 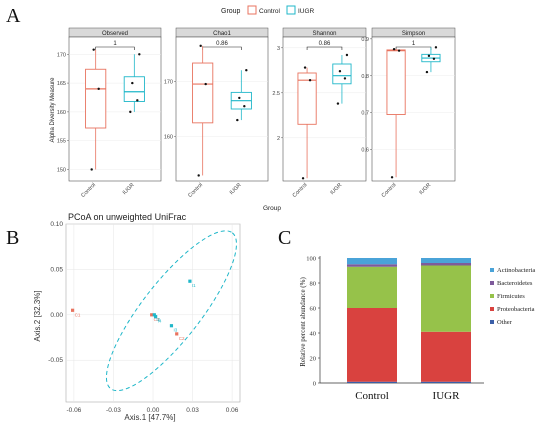 I want to click on y-tick-label: 3, so click(x=278, y=49).